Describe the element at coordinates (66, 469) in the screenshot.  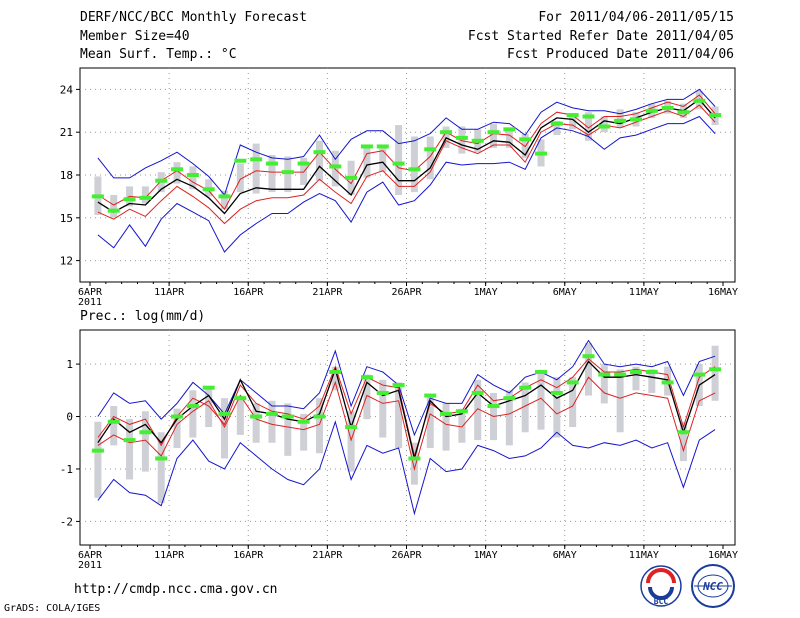
I see `prec-ytick-label: -1` at that location.